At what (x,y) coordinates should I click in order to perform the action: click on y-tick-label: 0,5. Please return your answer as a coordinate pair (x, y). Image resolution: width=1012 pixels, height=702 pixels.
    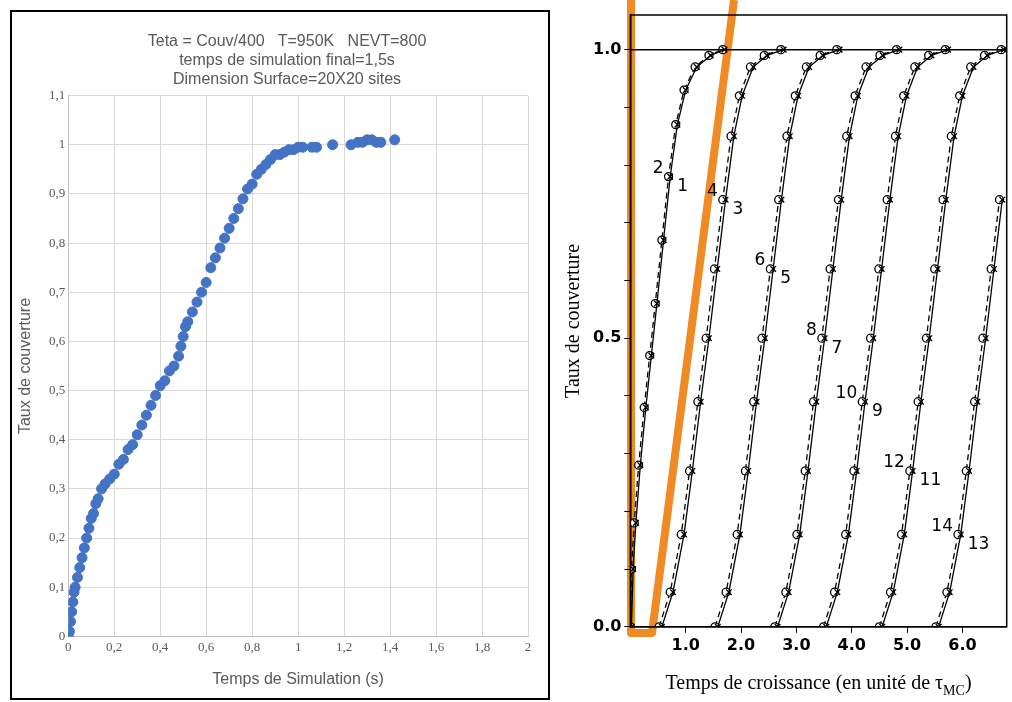
    Looking at the image, I should click on (57, 389).